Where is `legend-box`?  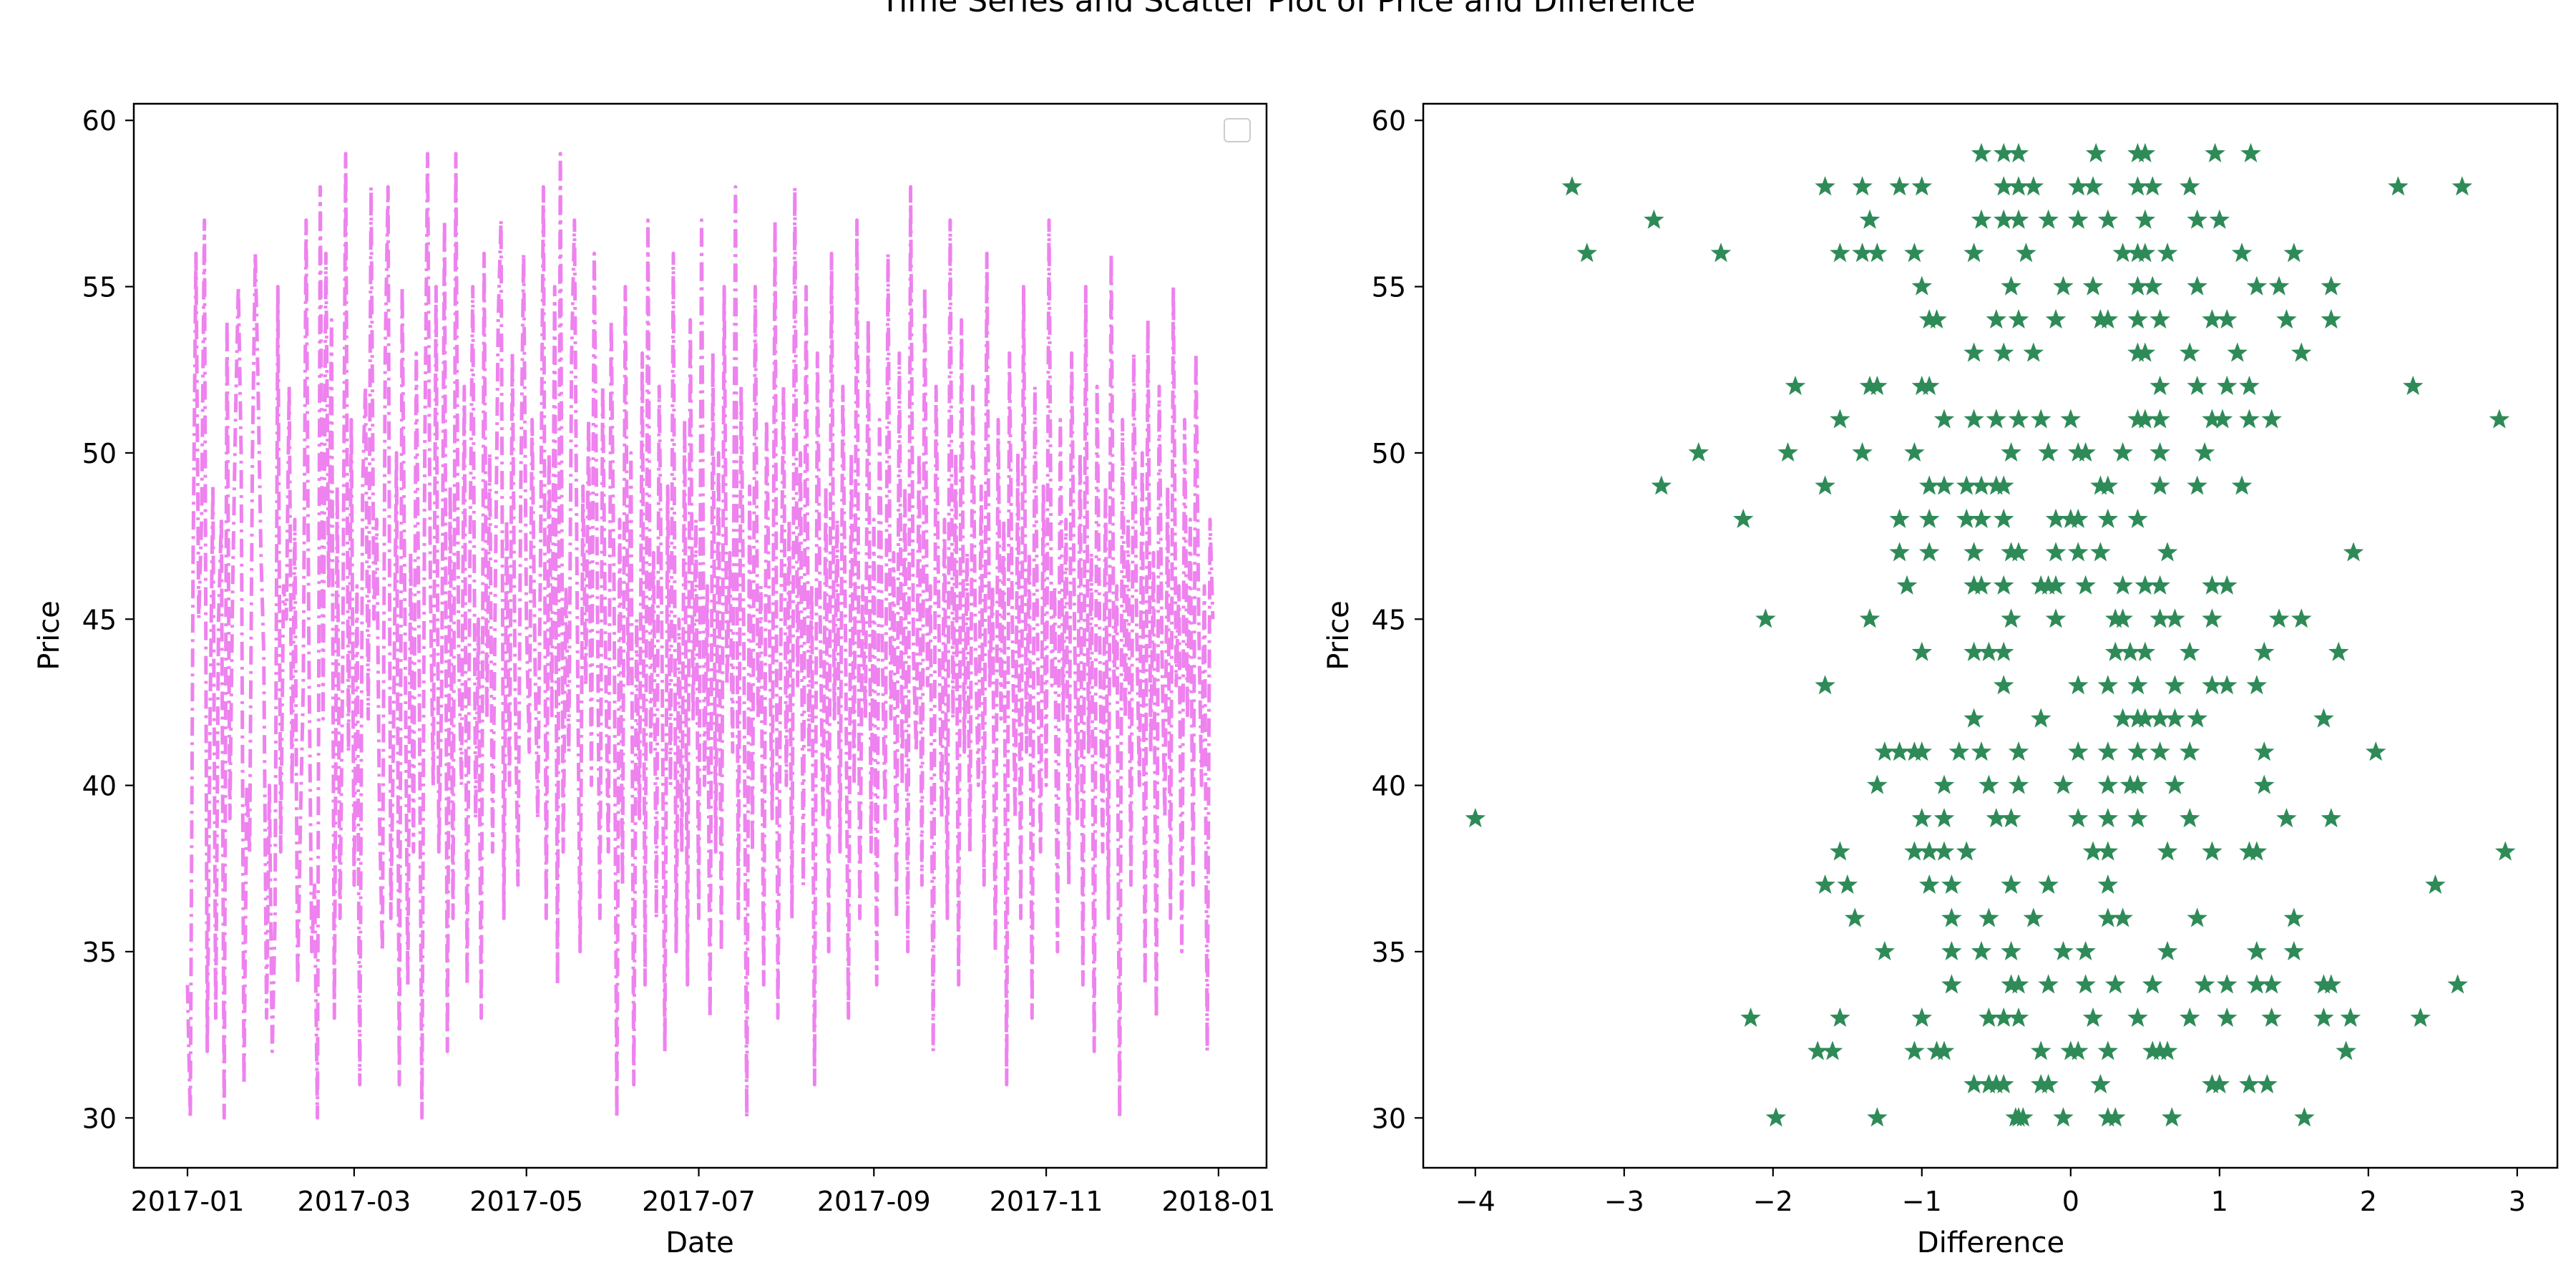 legend-box is located at coordinates (1237, 130).